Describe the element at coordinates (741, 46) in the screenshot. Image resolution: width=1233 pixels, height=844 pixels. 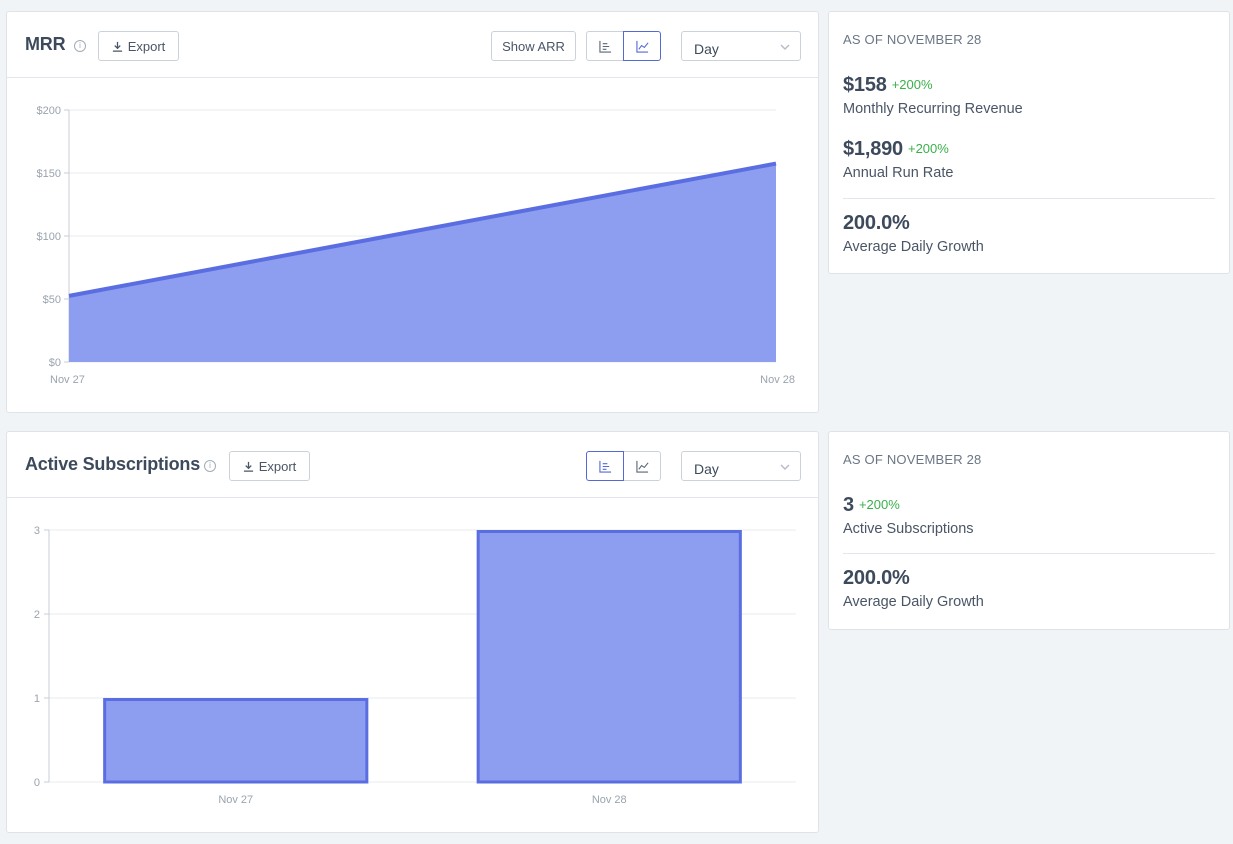
I see `mrr-interval-select: Day` at that location.